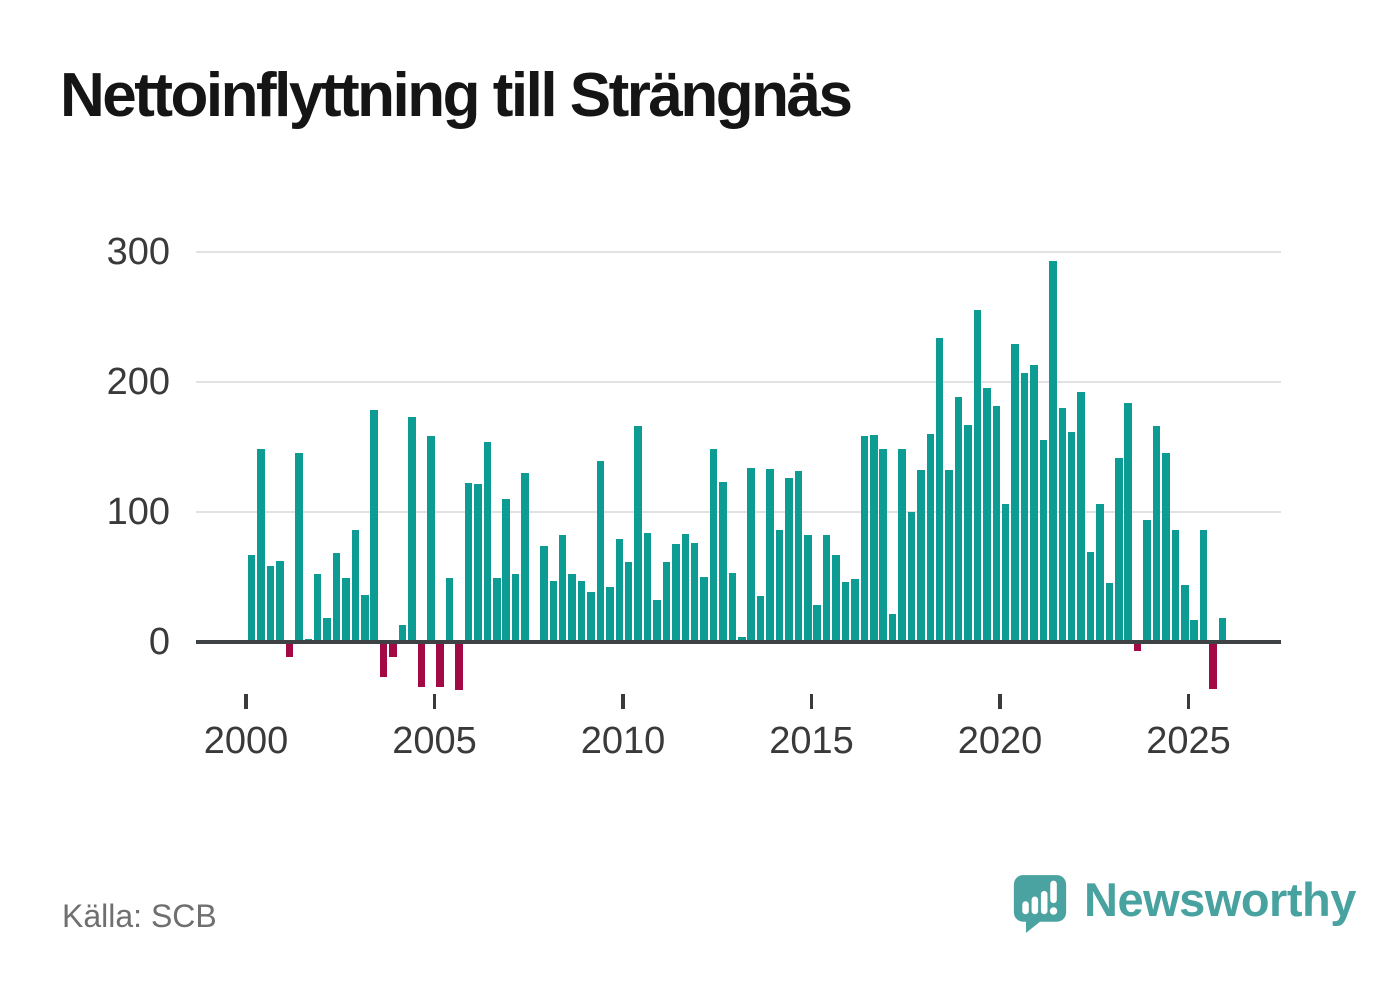 The width and height of the screenshot is (1382, 999). I want to click on y-axis-label: 100, so click(138, 511).